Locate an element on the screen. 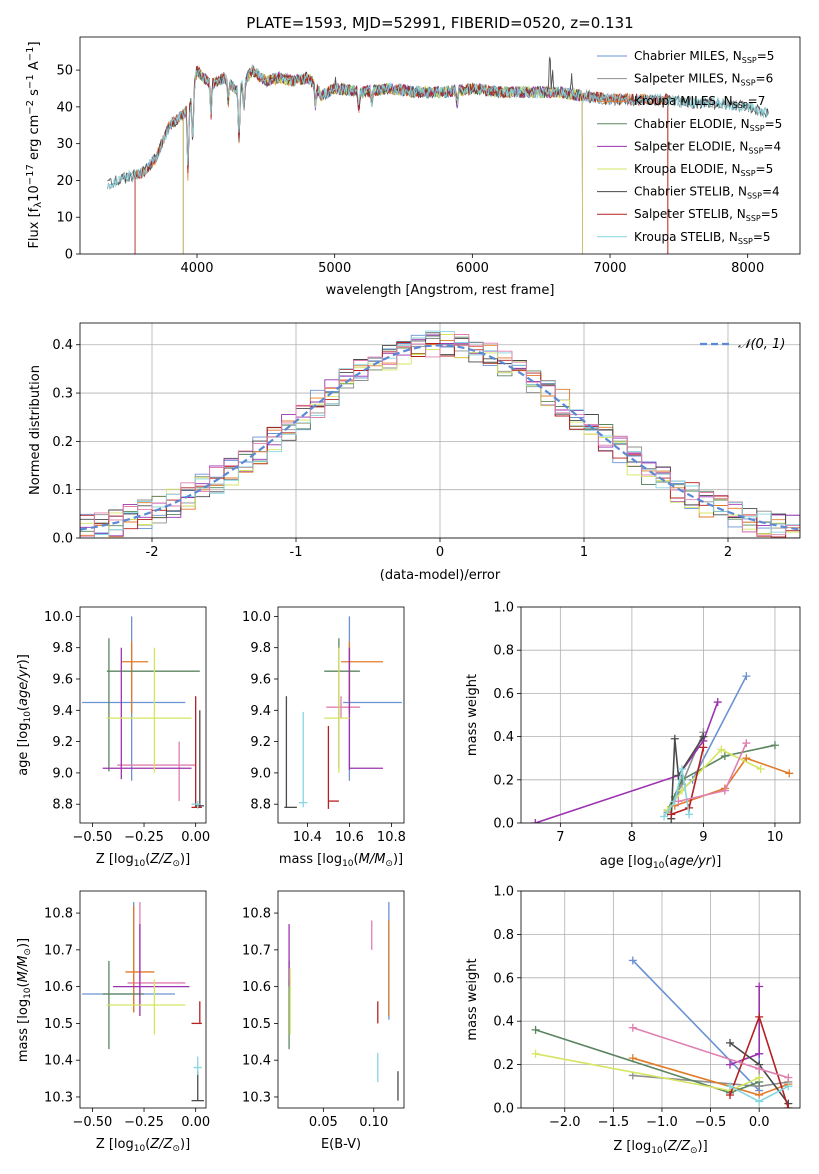 This screenshot has height=1174, width=819. x-tick-label: 4000 is located at coordinates (196, 268).